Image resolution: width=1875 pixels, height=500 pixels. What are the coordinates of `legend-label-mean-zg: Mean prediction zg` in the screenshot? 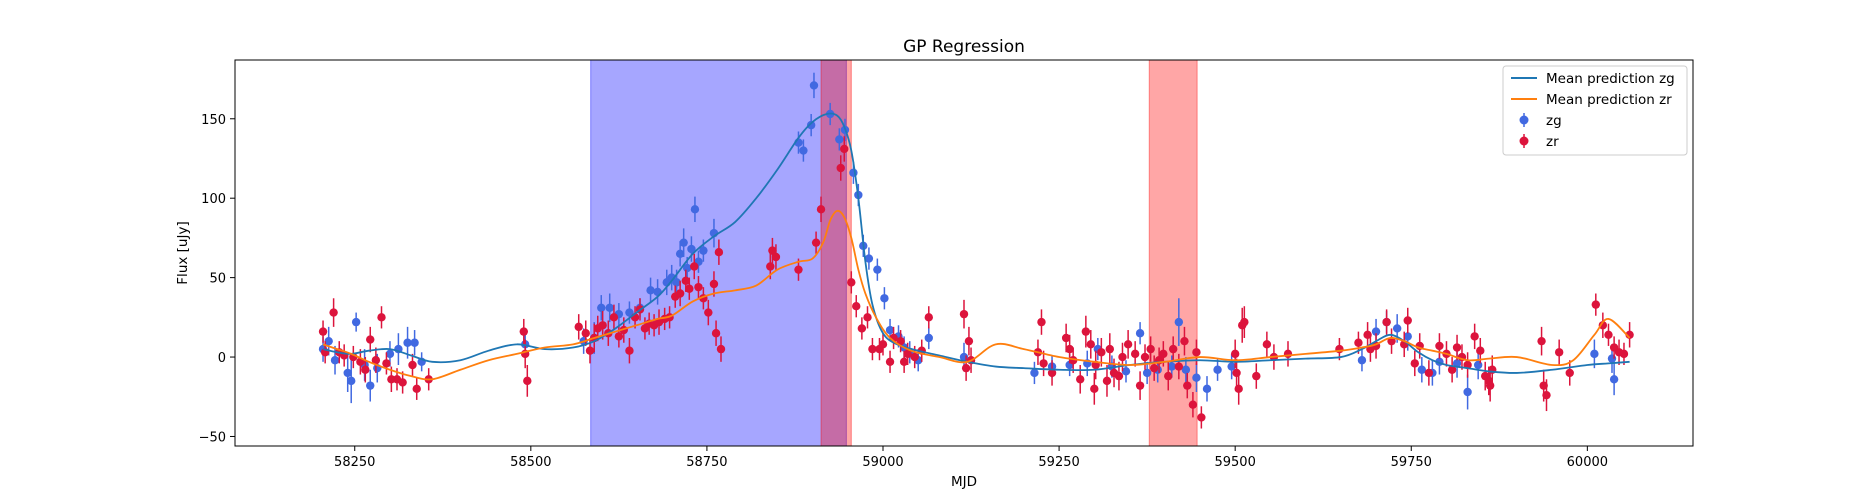 It's located at (1610, 79).